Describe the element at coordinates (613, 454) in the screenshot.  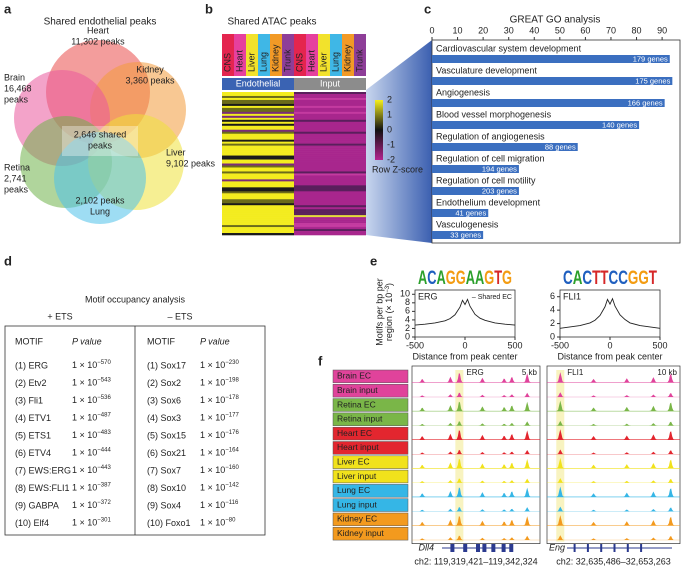
I see `locus-frame` at that location.